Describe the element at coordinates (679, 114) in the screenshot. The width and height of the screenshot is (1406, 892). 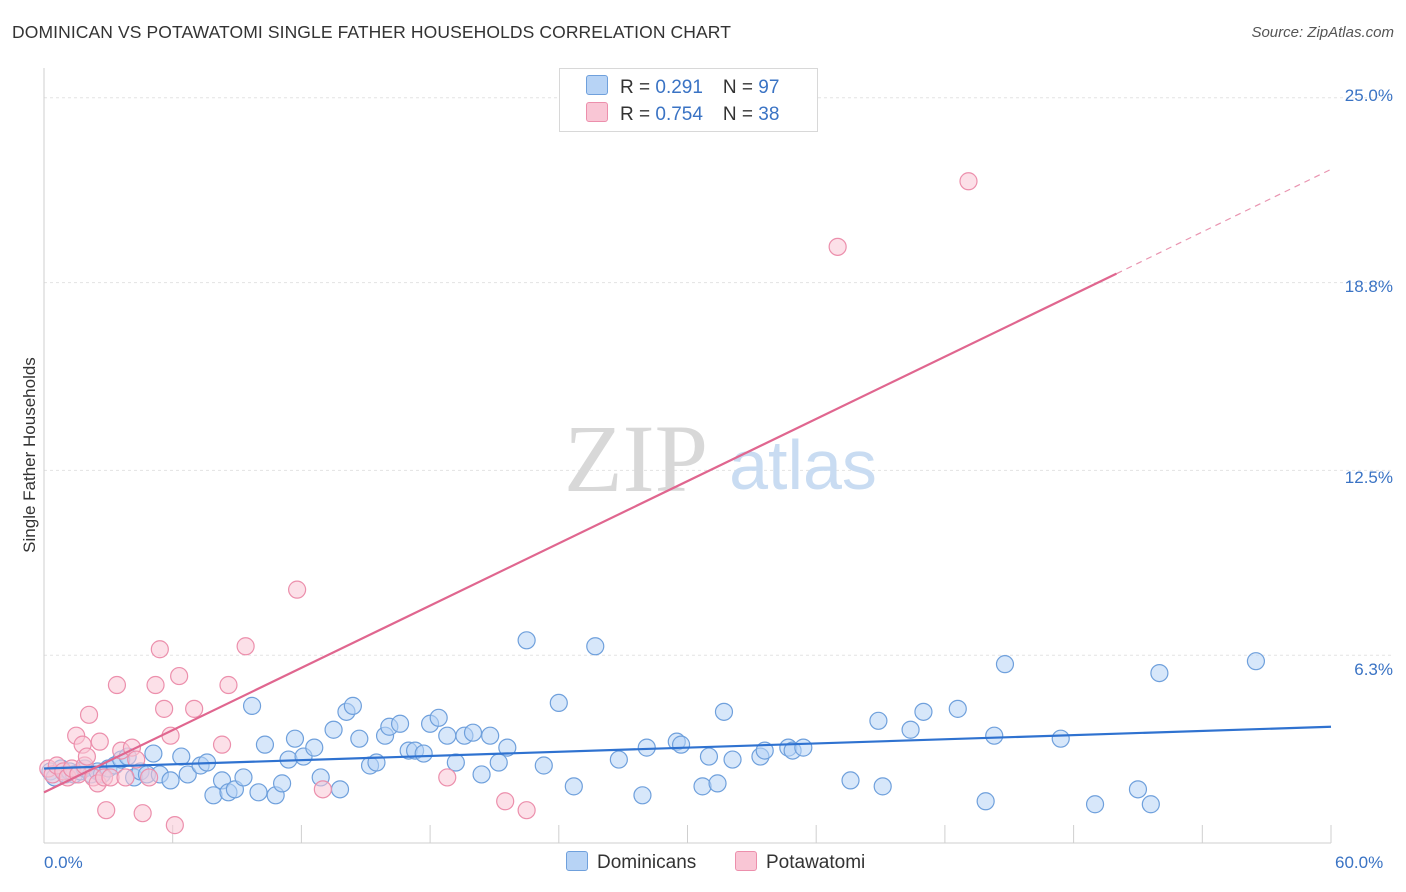
I see `r-value: 0.754` at that location.